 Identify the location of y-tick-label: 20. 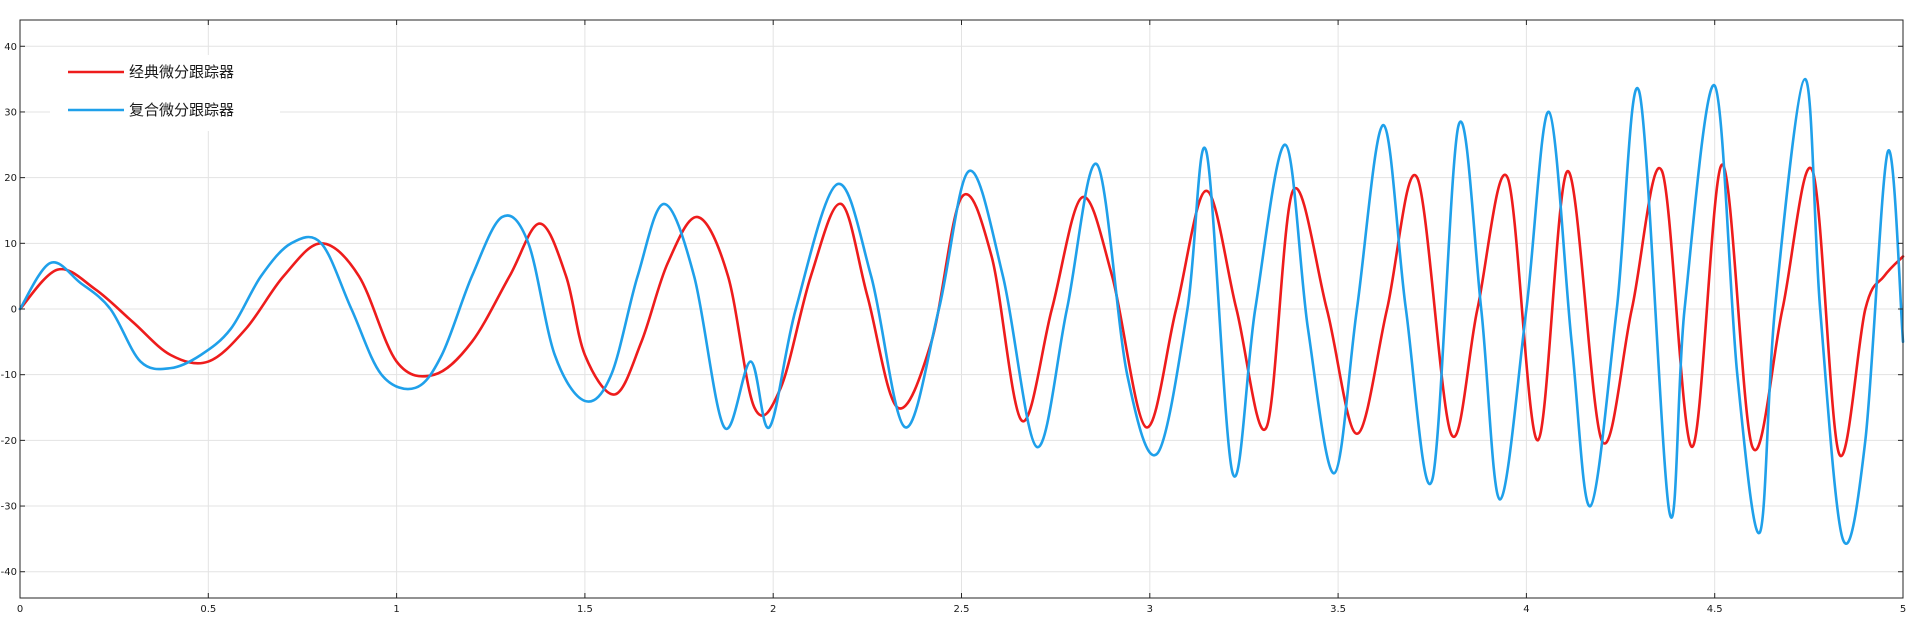
(10, 178).